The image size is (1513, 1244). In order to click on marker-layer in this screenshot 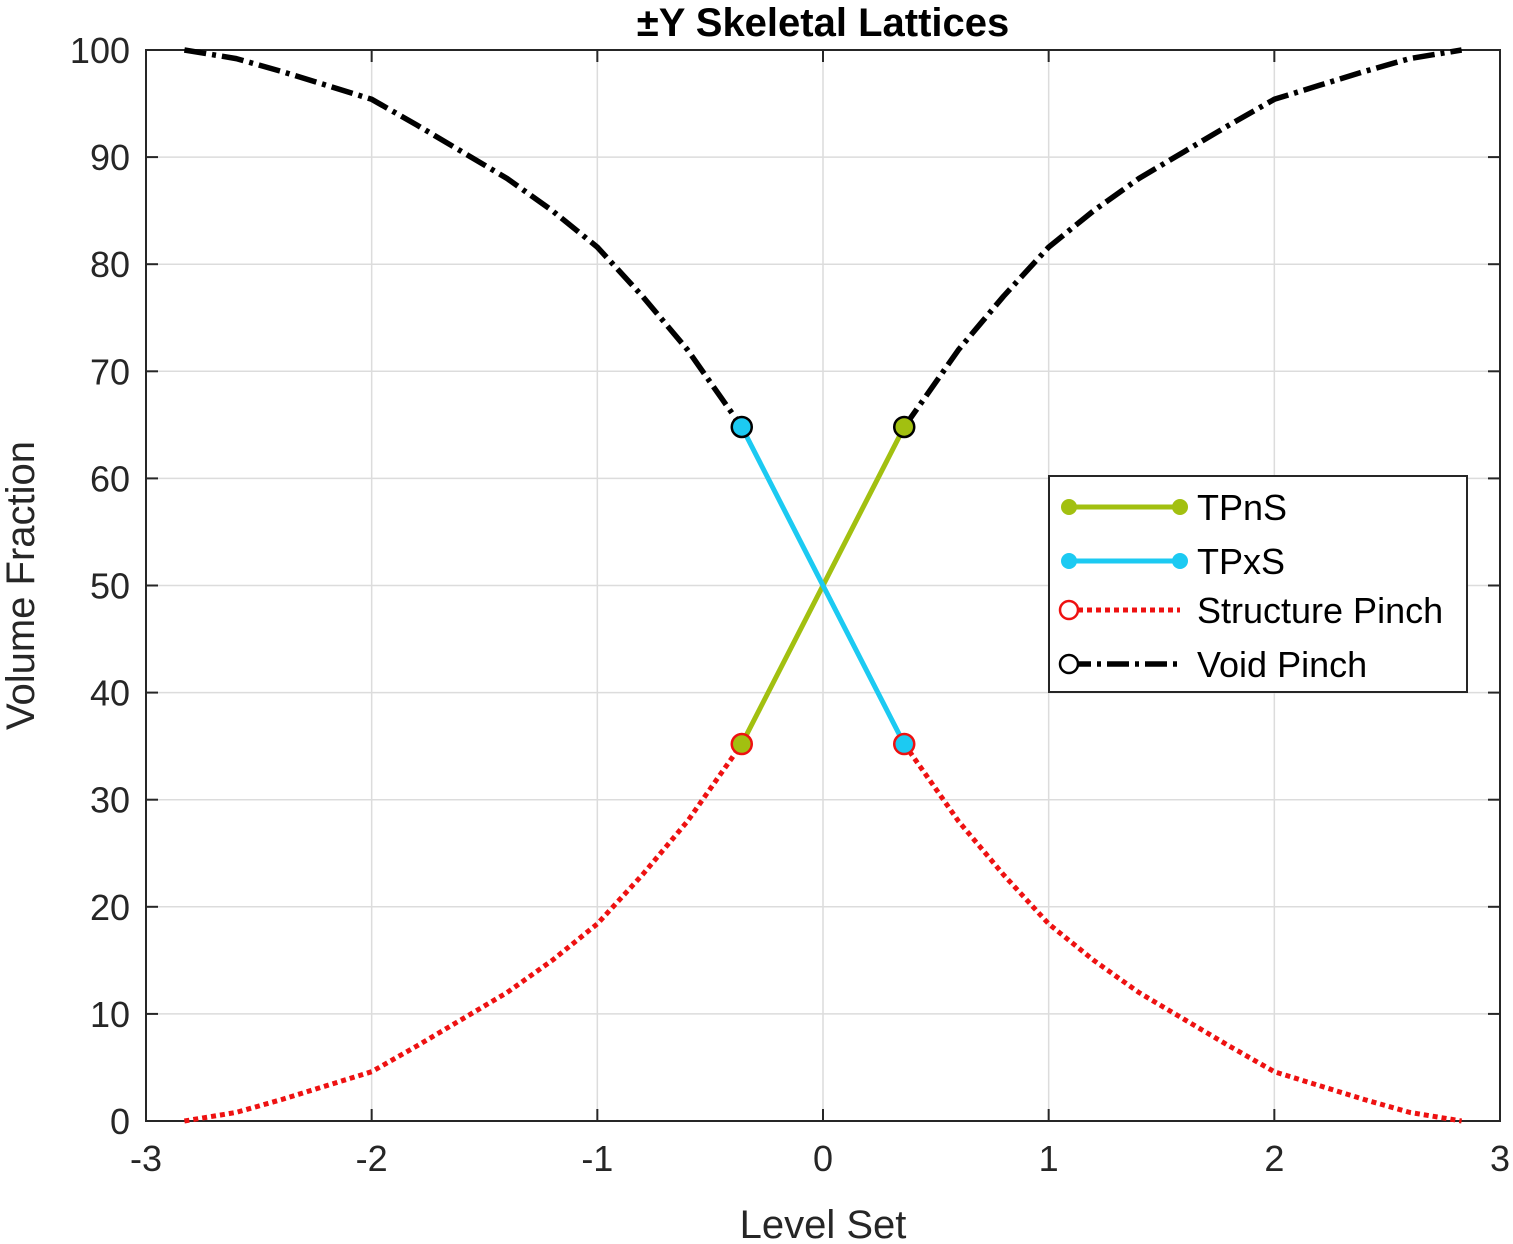, I will do `click(823, 585)`.